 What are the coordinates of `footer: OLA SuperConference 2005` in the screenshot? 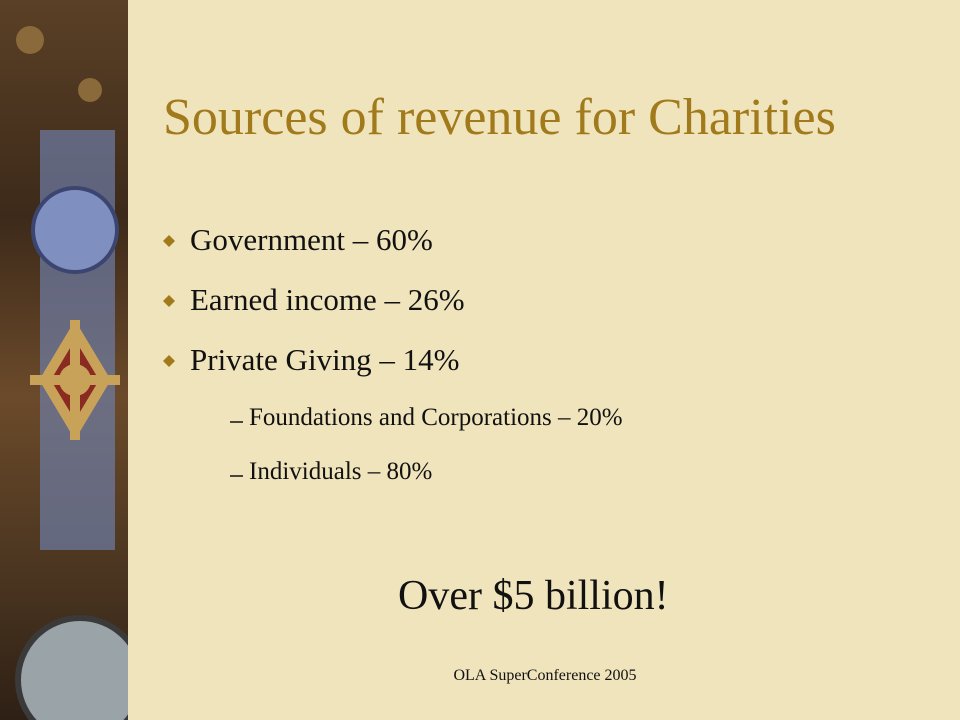 It's located at (545, 675).